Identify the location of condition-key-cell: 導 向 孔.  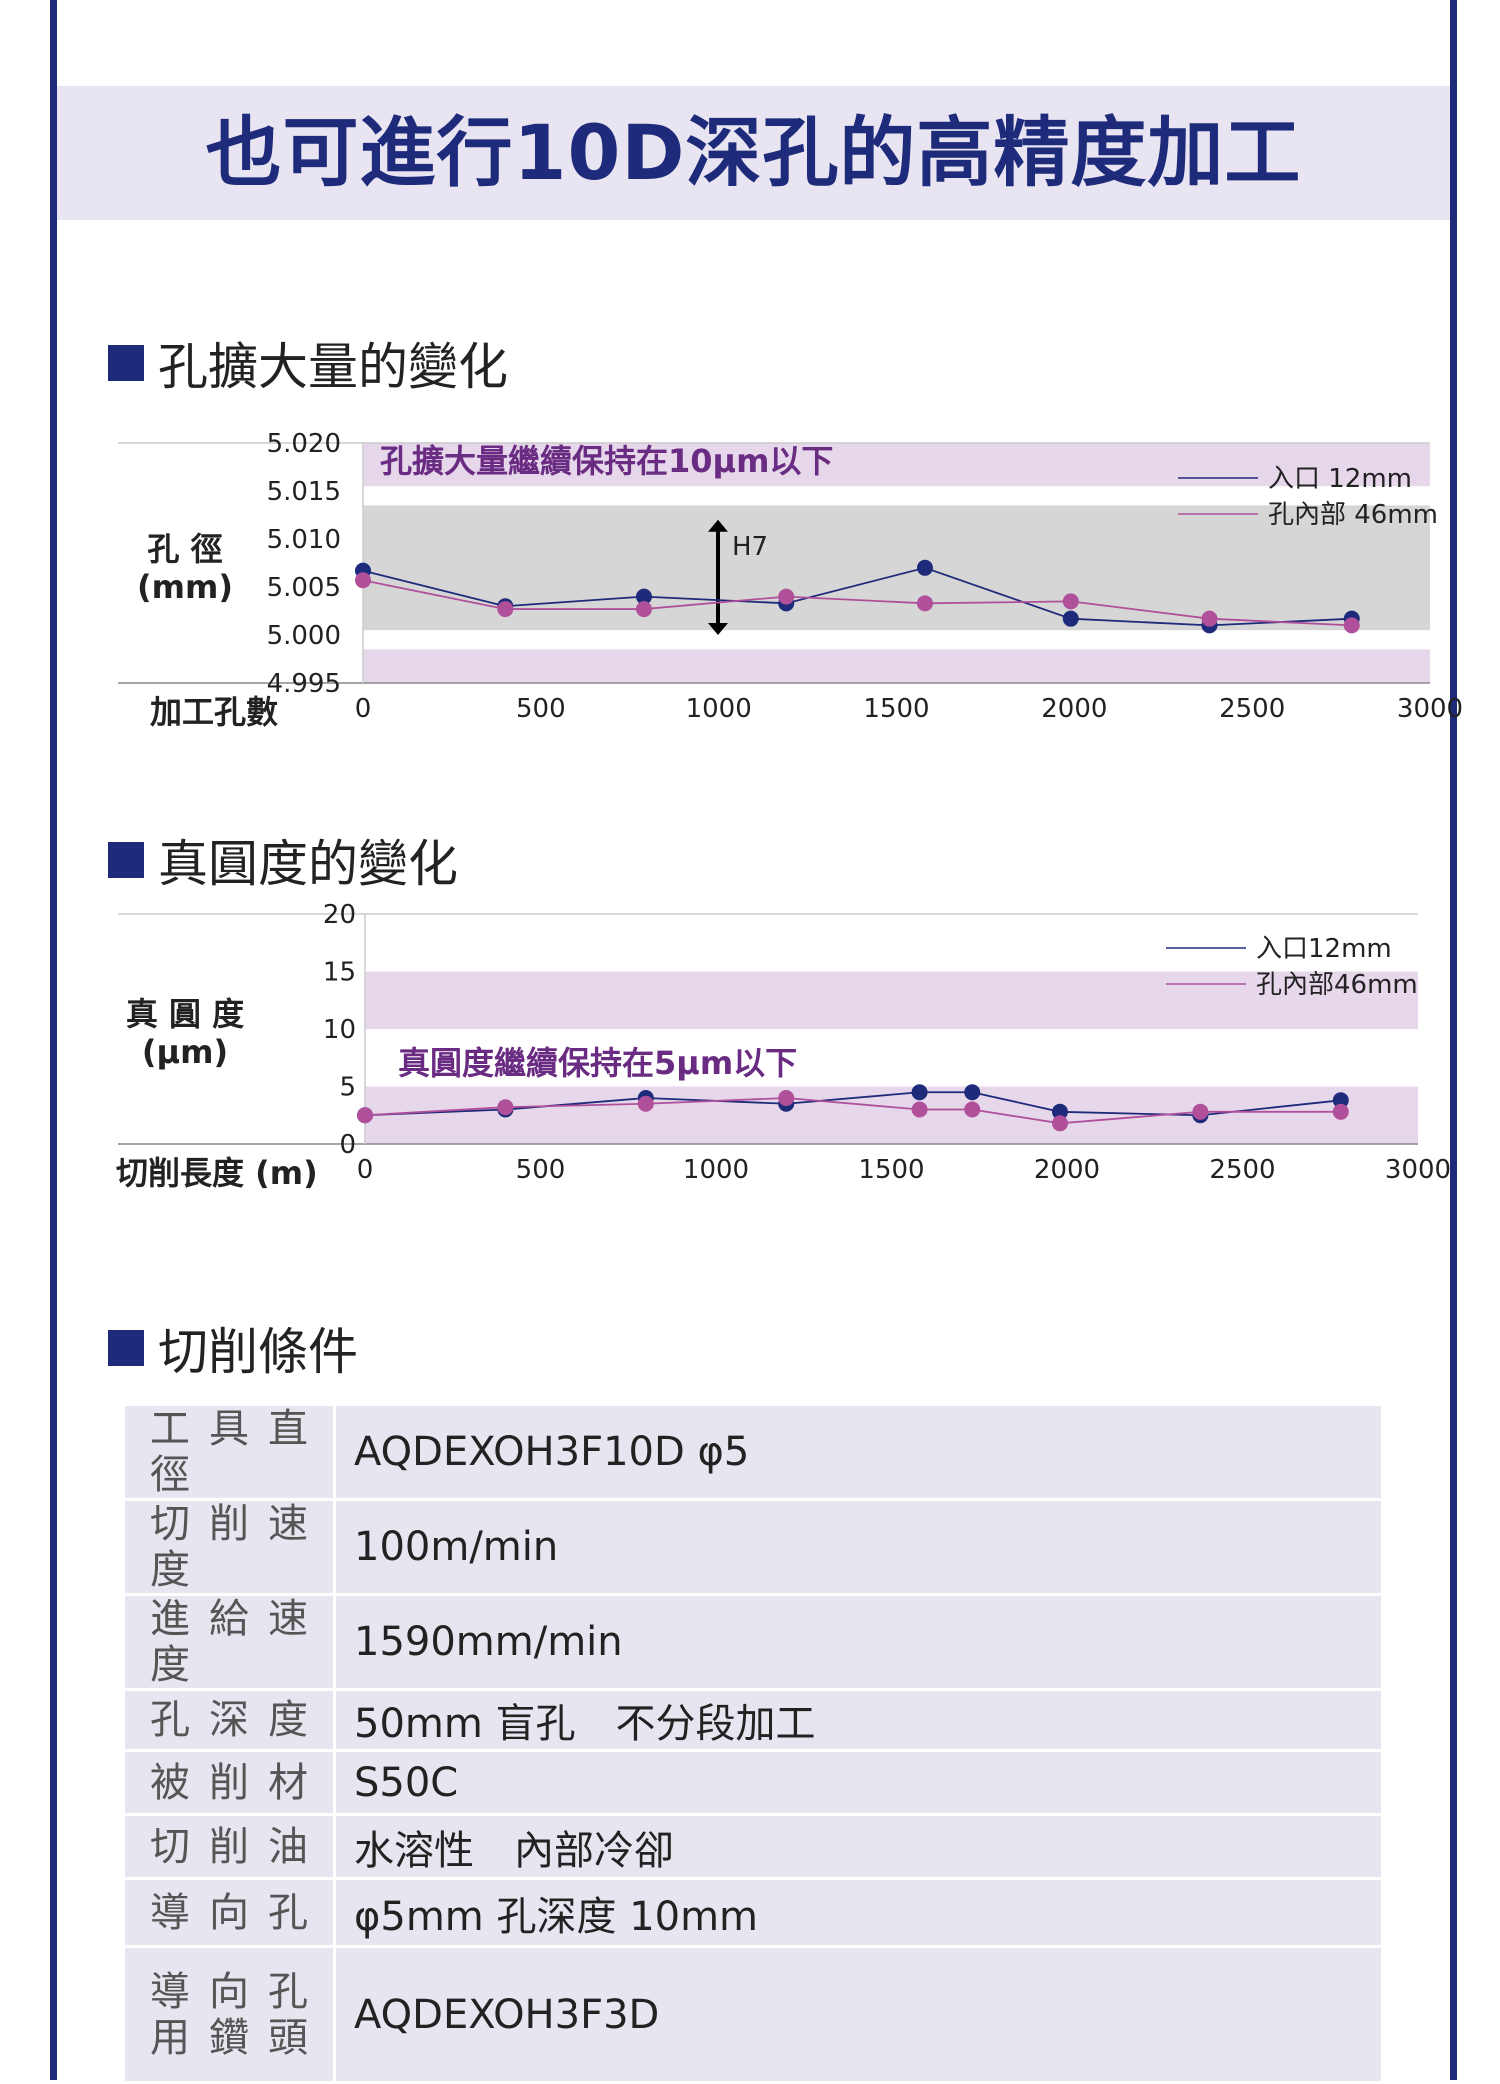
(229, 1912).